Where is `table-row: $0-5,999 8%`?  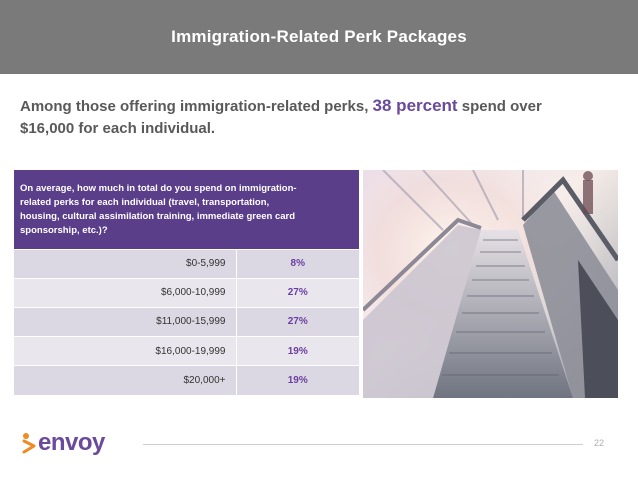
table-row: $0-5,999 8% is located at coordinates (186, 263).